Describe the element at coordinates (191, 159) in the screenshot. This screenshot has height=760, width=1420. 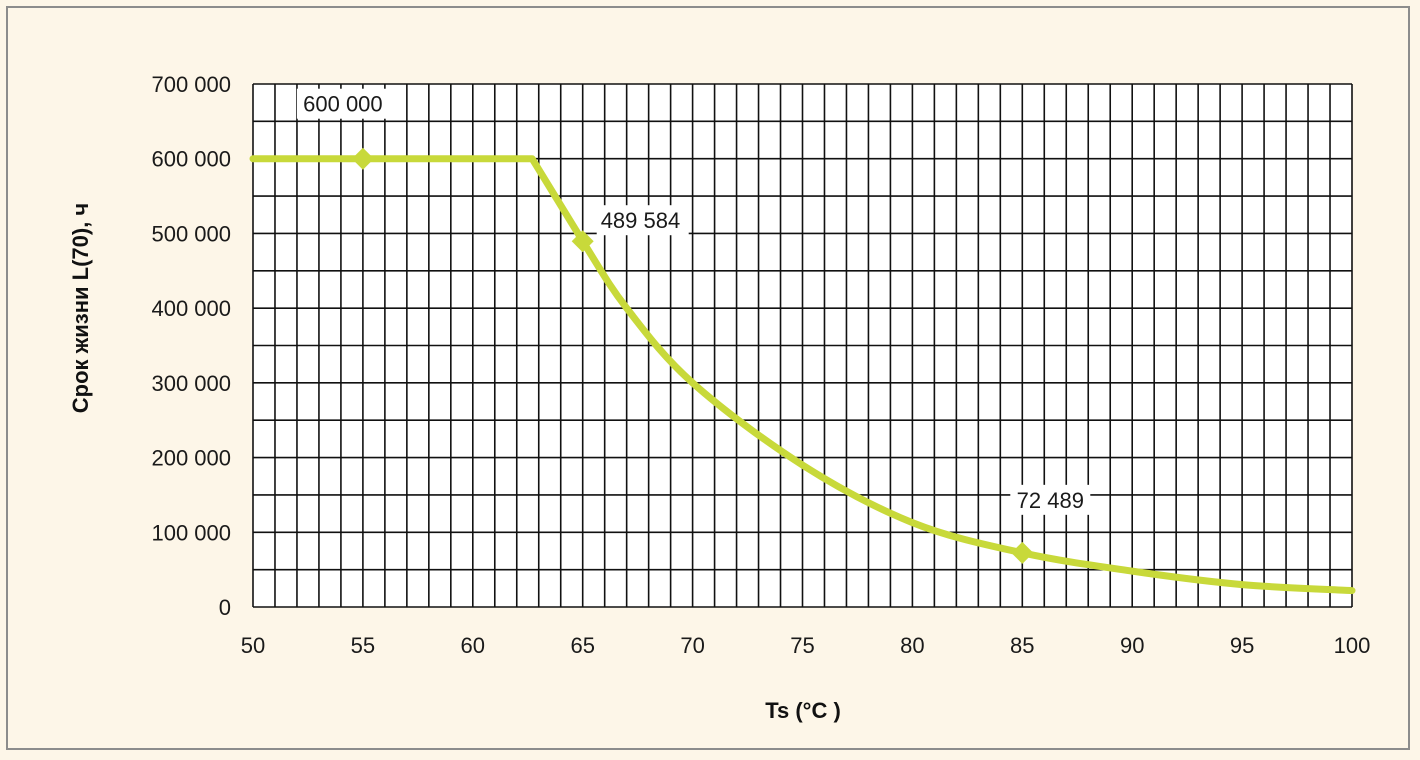
I see `y-tick-label: 600 000` at that location.